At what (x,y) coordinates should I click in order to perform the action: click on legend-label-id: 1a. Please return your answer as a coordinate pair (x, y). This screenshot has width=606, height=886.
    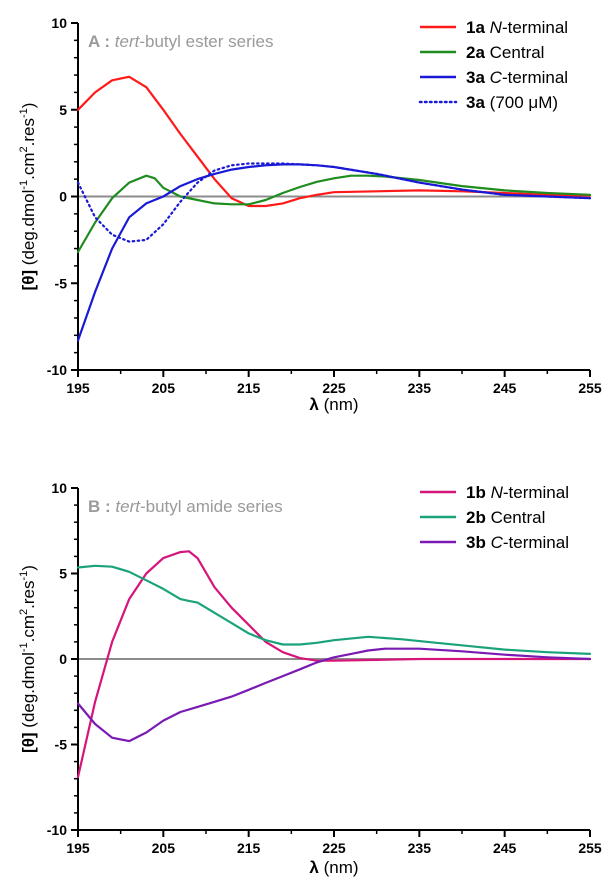
    Looking at the image, I should click on (475, 27).